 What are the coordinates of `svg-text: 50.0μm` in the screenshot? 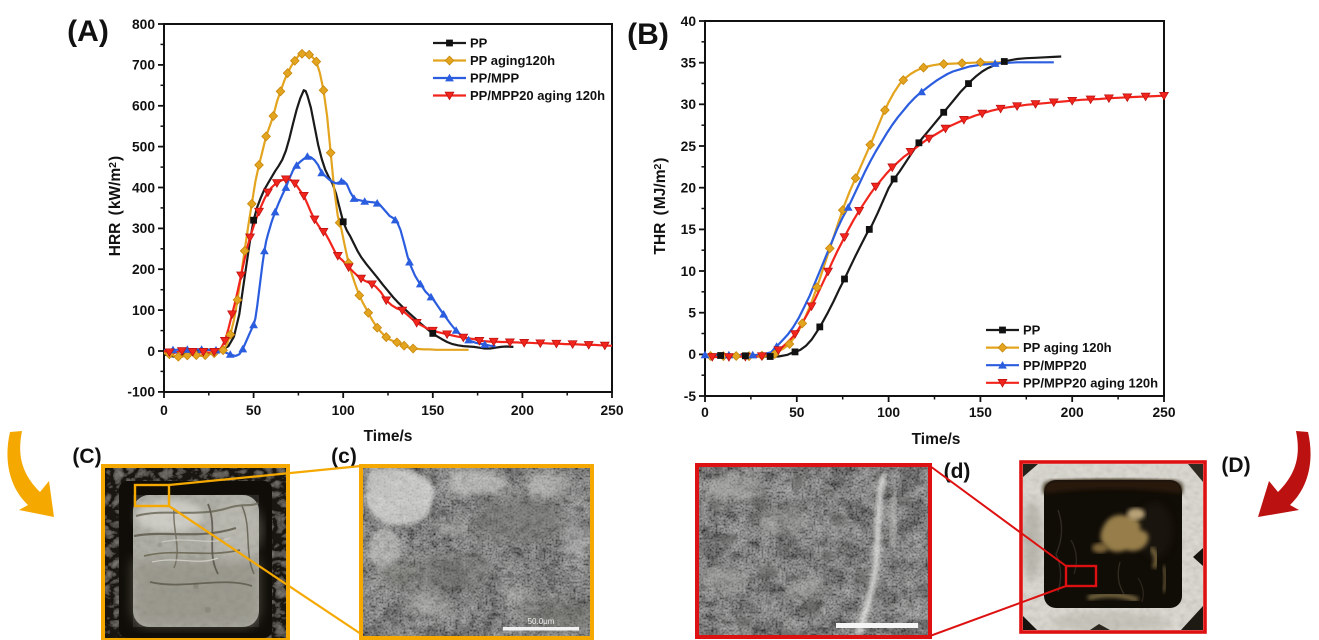 It's located at (541, 621).